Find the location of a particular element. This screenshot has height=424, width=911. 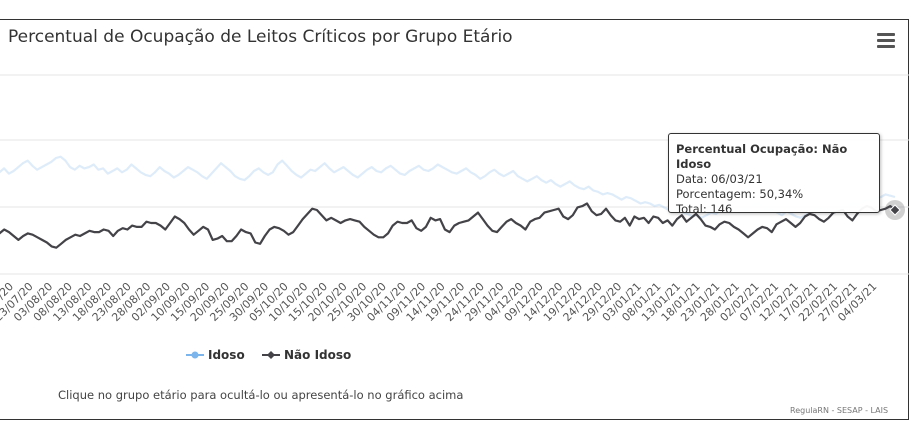

series-line-não-idoso is located at coordinates (448, 225).